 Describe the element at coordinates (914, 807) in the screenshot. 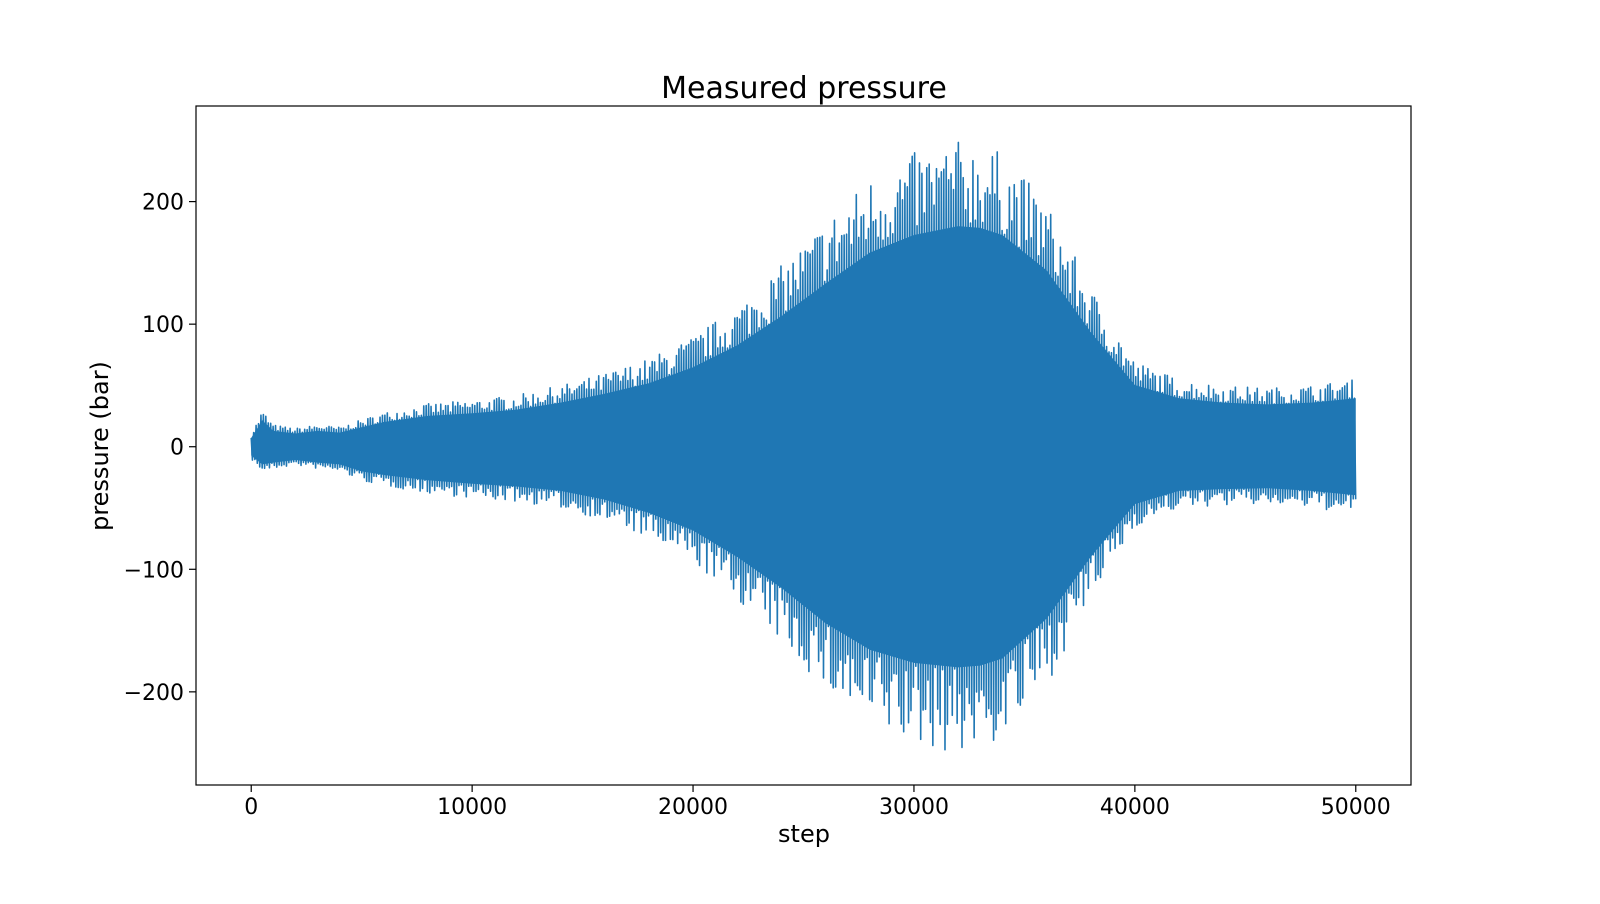

I see `x-tick-label: 30000` at that location.